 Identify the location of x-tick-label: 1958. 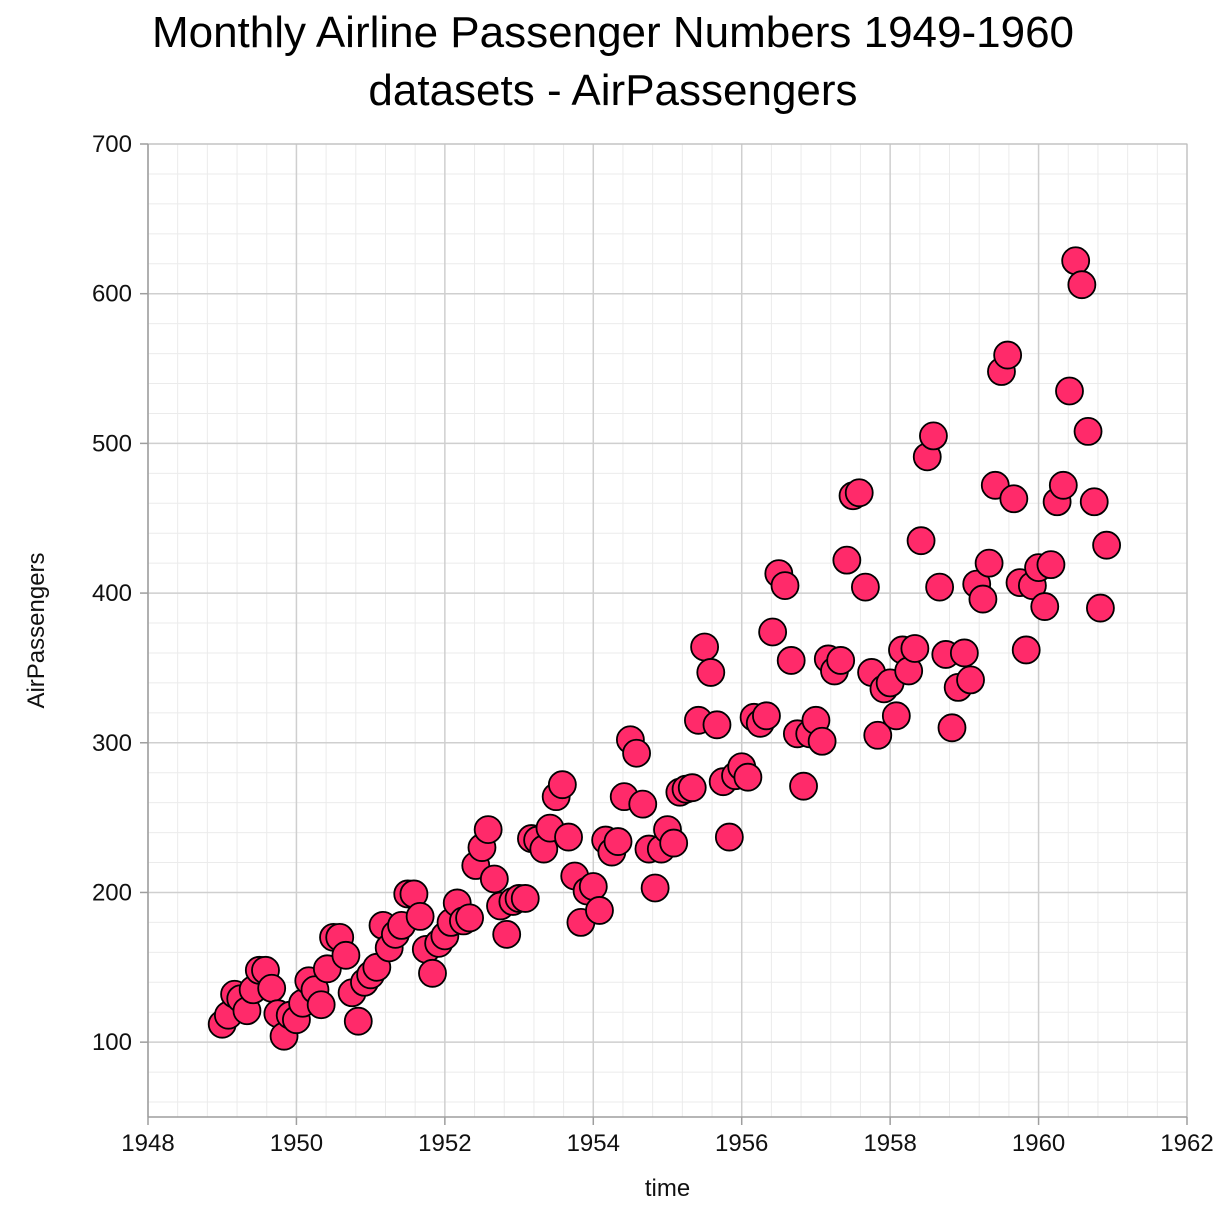
(889, 1143).